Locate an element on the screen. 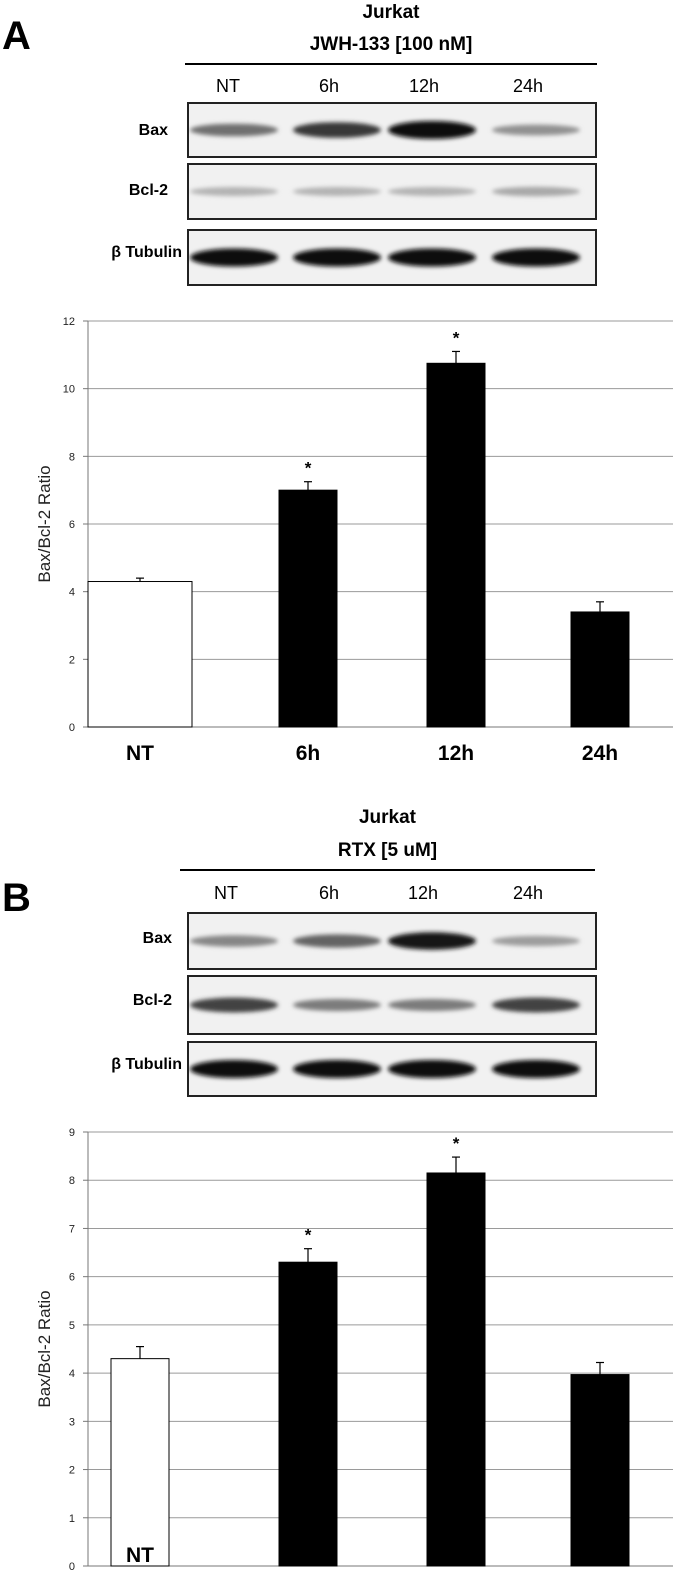 Image resolution: width=688 pixels, height=1578 pixels. panel-b-row-label-tubulin: β Tubulin is located at coordinates (146, 1064).